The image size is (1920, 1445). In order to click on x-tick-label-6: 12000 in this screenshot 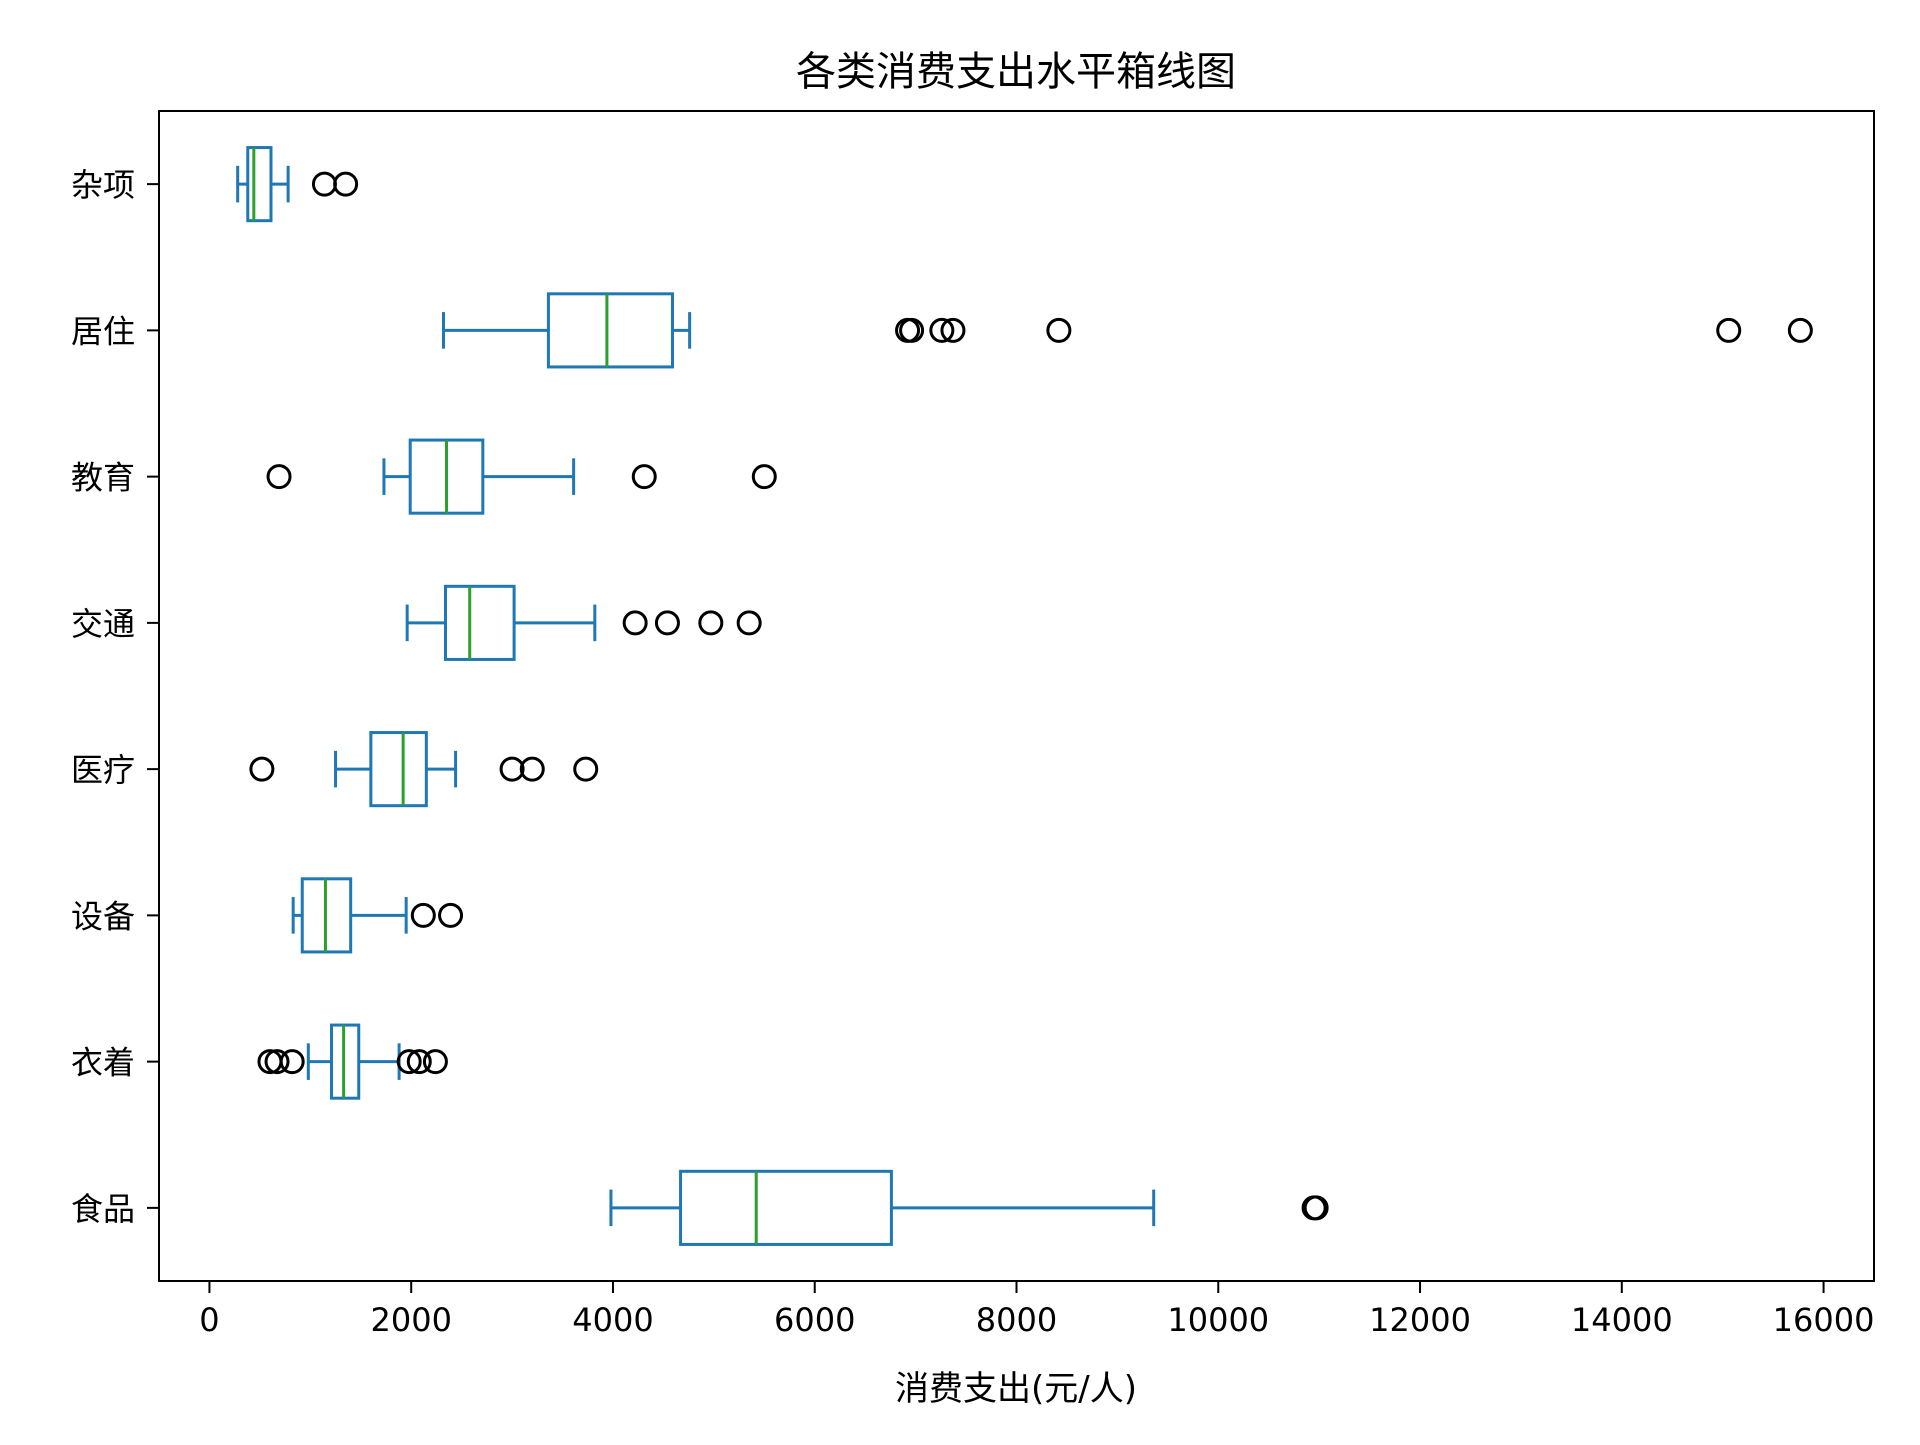, I will do `click(1420, 1320)`.